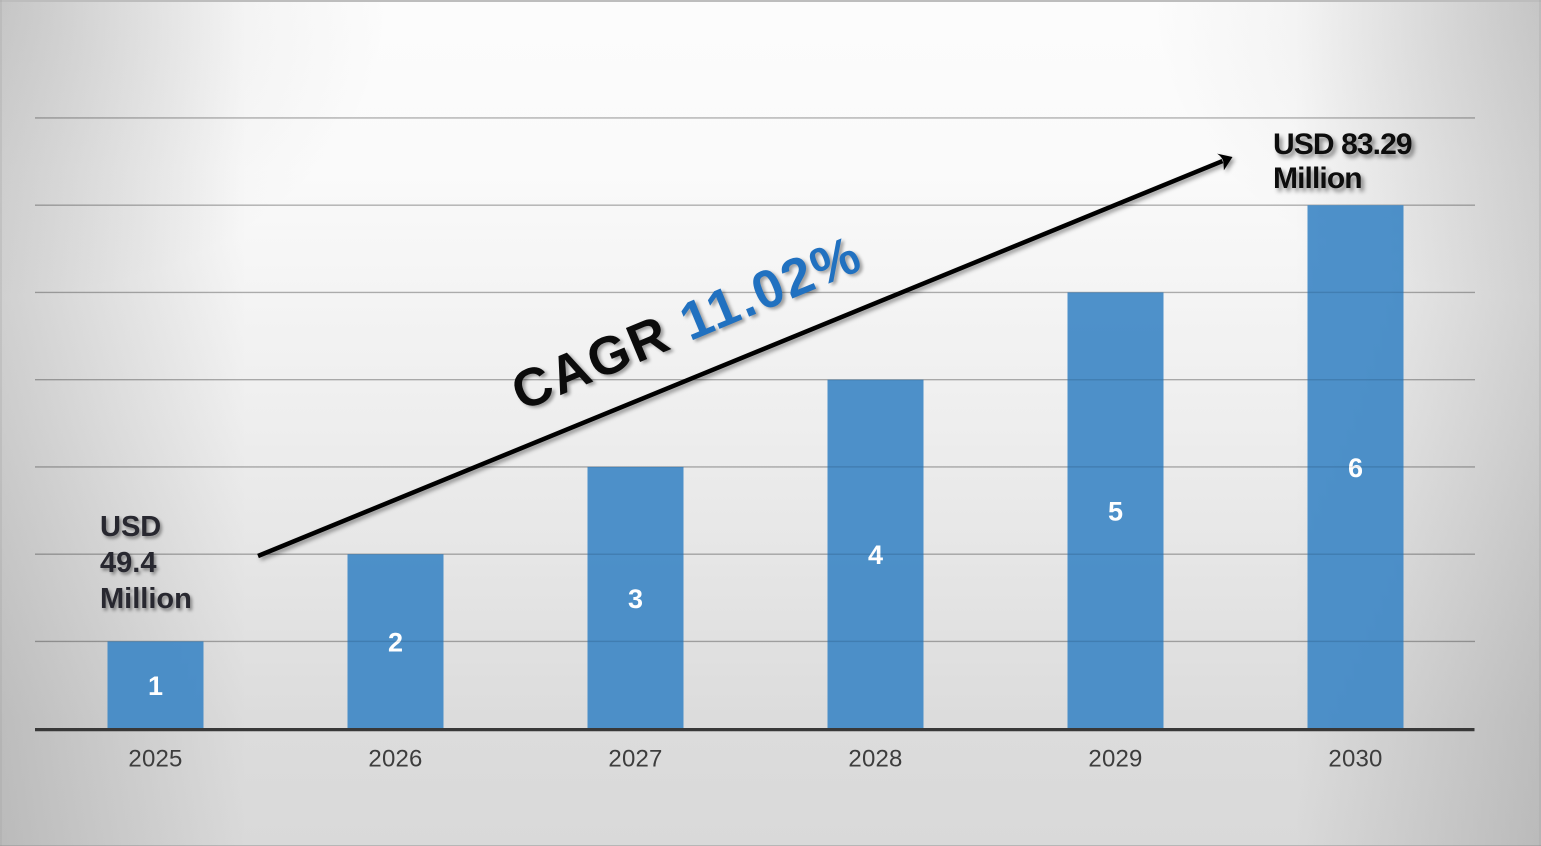 The width and height of the screenshot is (1541, 846). Describe the element at coordinates (1115, 759) in the screenshot. I see `svg-text: 2029` at that location.